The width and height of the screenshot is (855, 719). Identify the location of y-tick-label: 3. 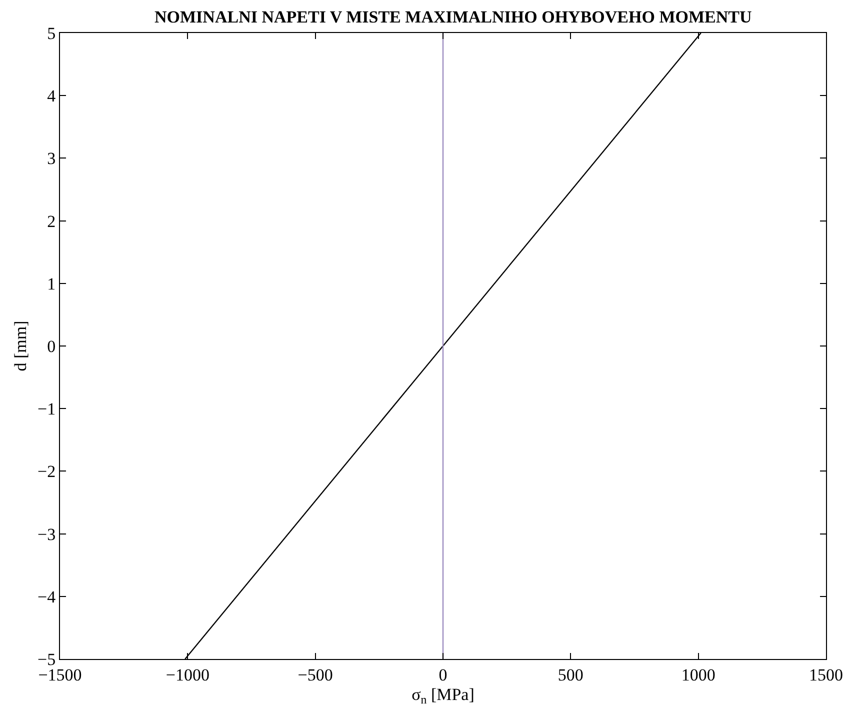
(51, 158).